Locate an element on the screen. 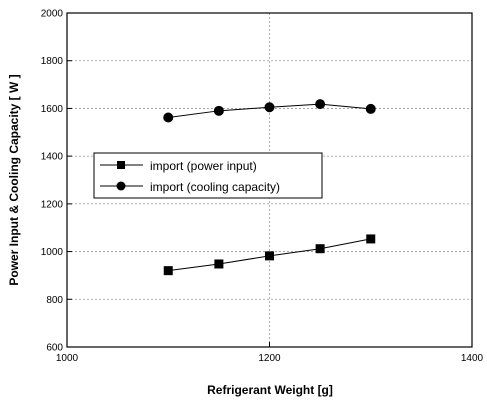 This screenshot has width=487, height=401. legend-marker-square is located at coordinates (121, 165).